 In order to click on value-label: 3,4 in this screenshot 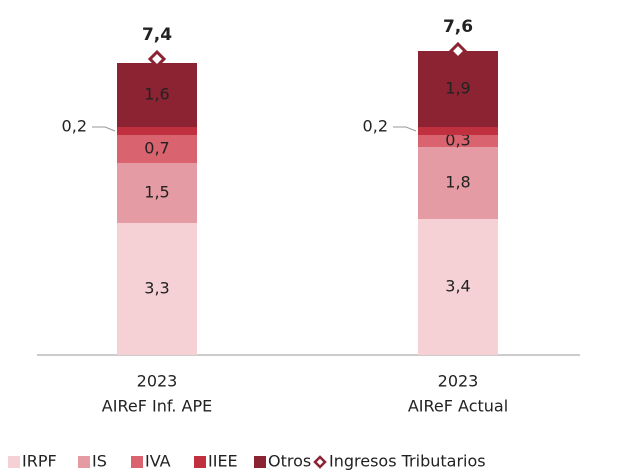, I will do `click(457, 286)`.